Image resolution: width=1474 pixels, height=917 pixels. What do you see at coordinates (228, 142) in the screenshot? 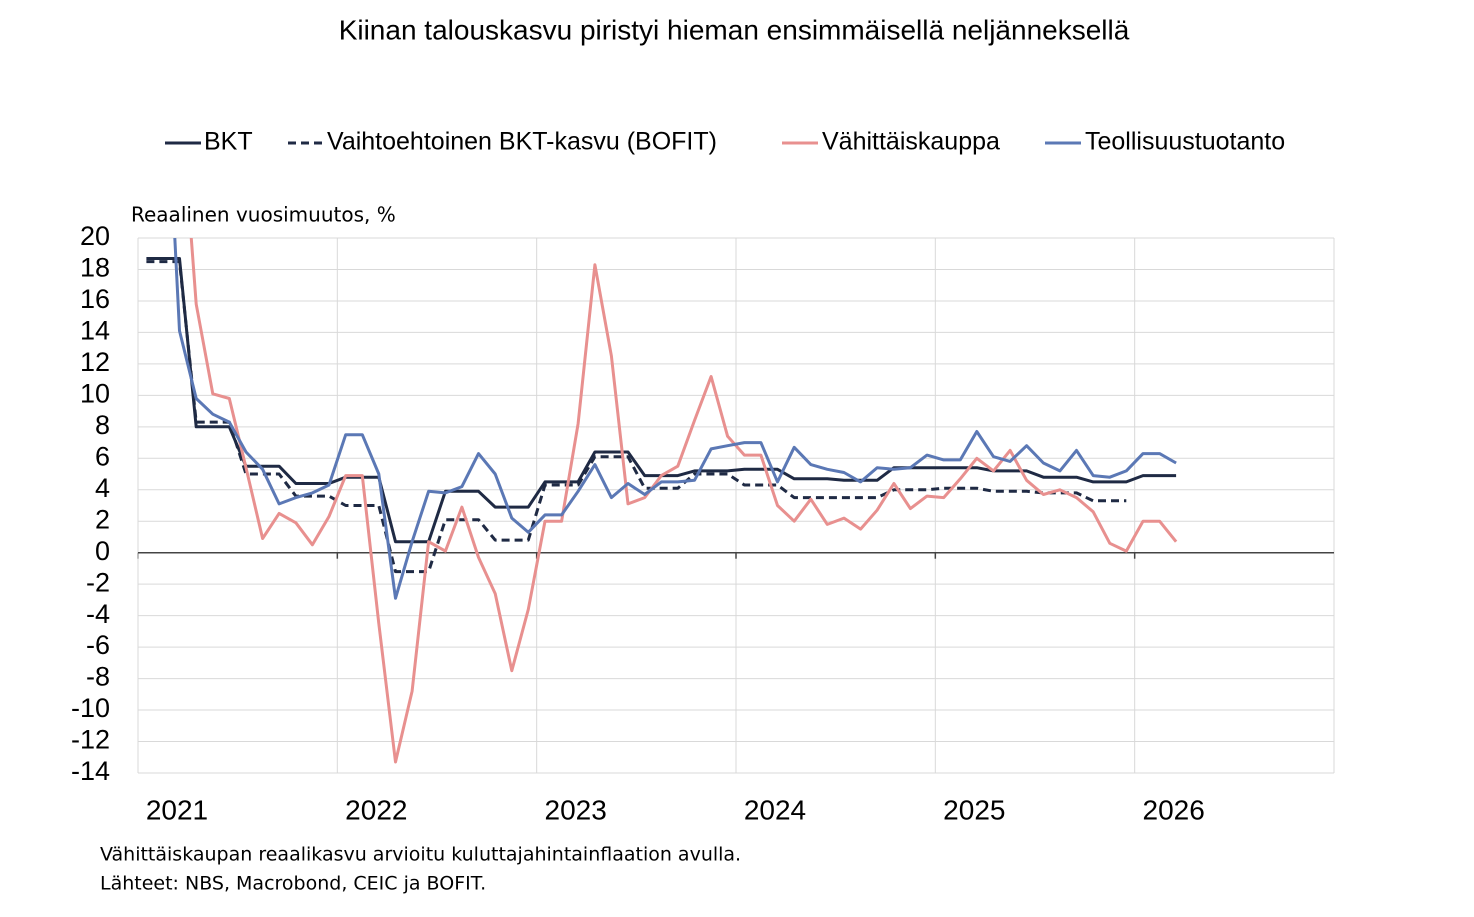
I see `legend-label: BKT` at bounding box center [228, 142].